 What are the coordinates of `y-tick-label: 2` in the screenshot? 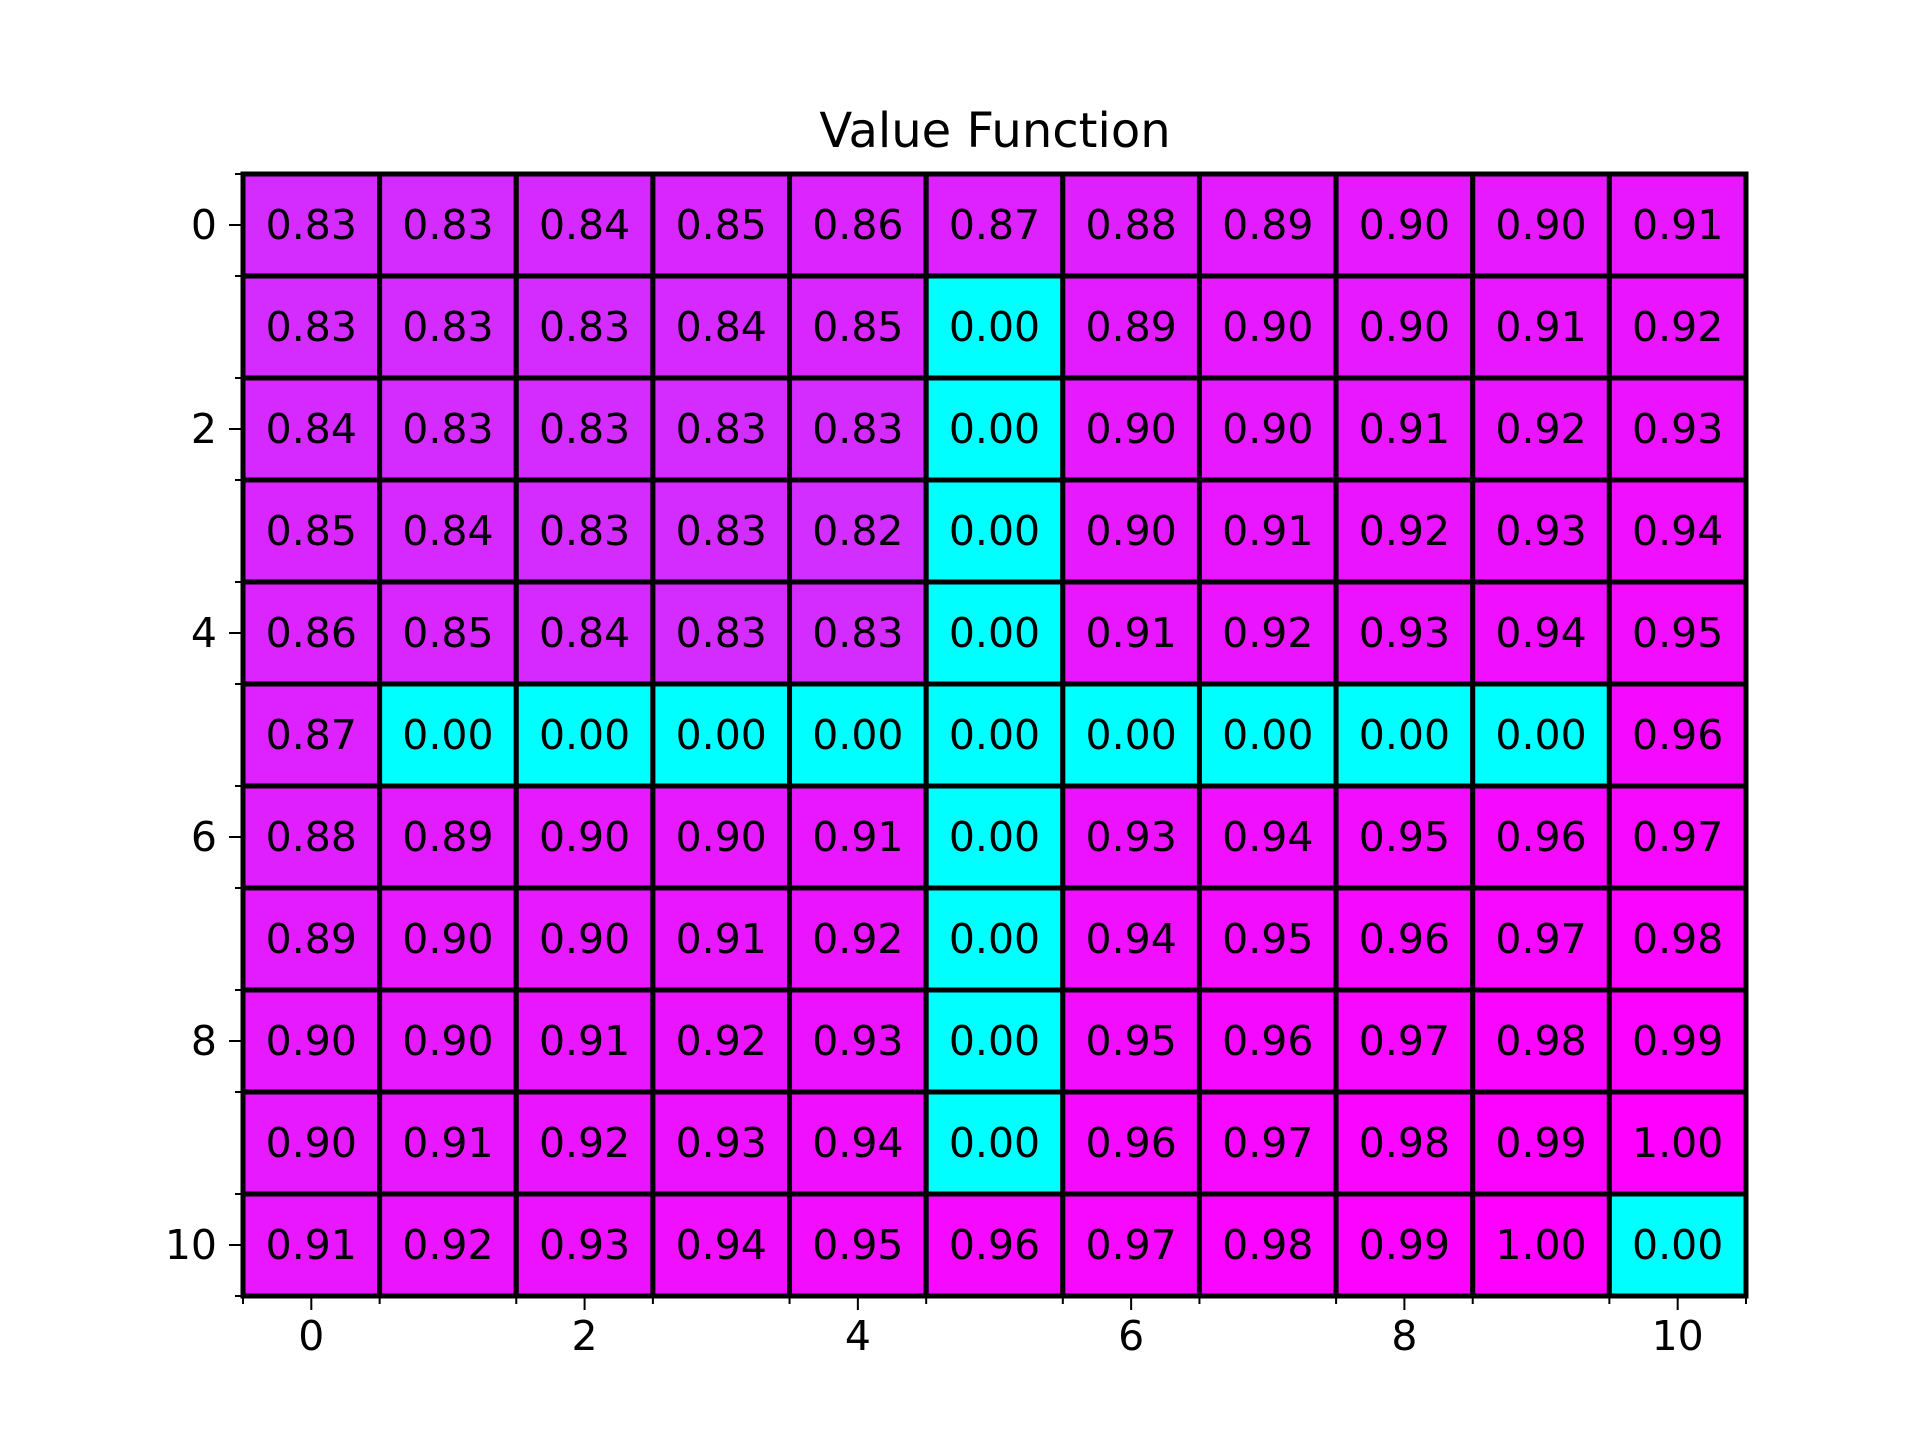 It's located at (204, 429).